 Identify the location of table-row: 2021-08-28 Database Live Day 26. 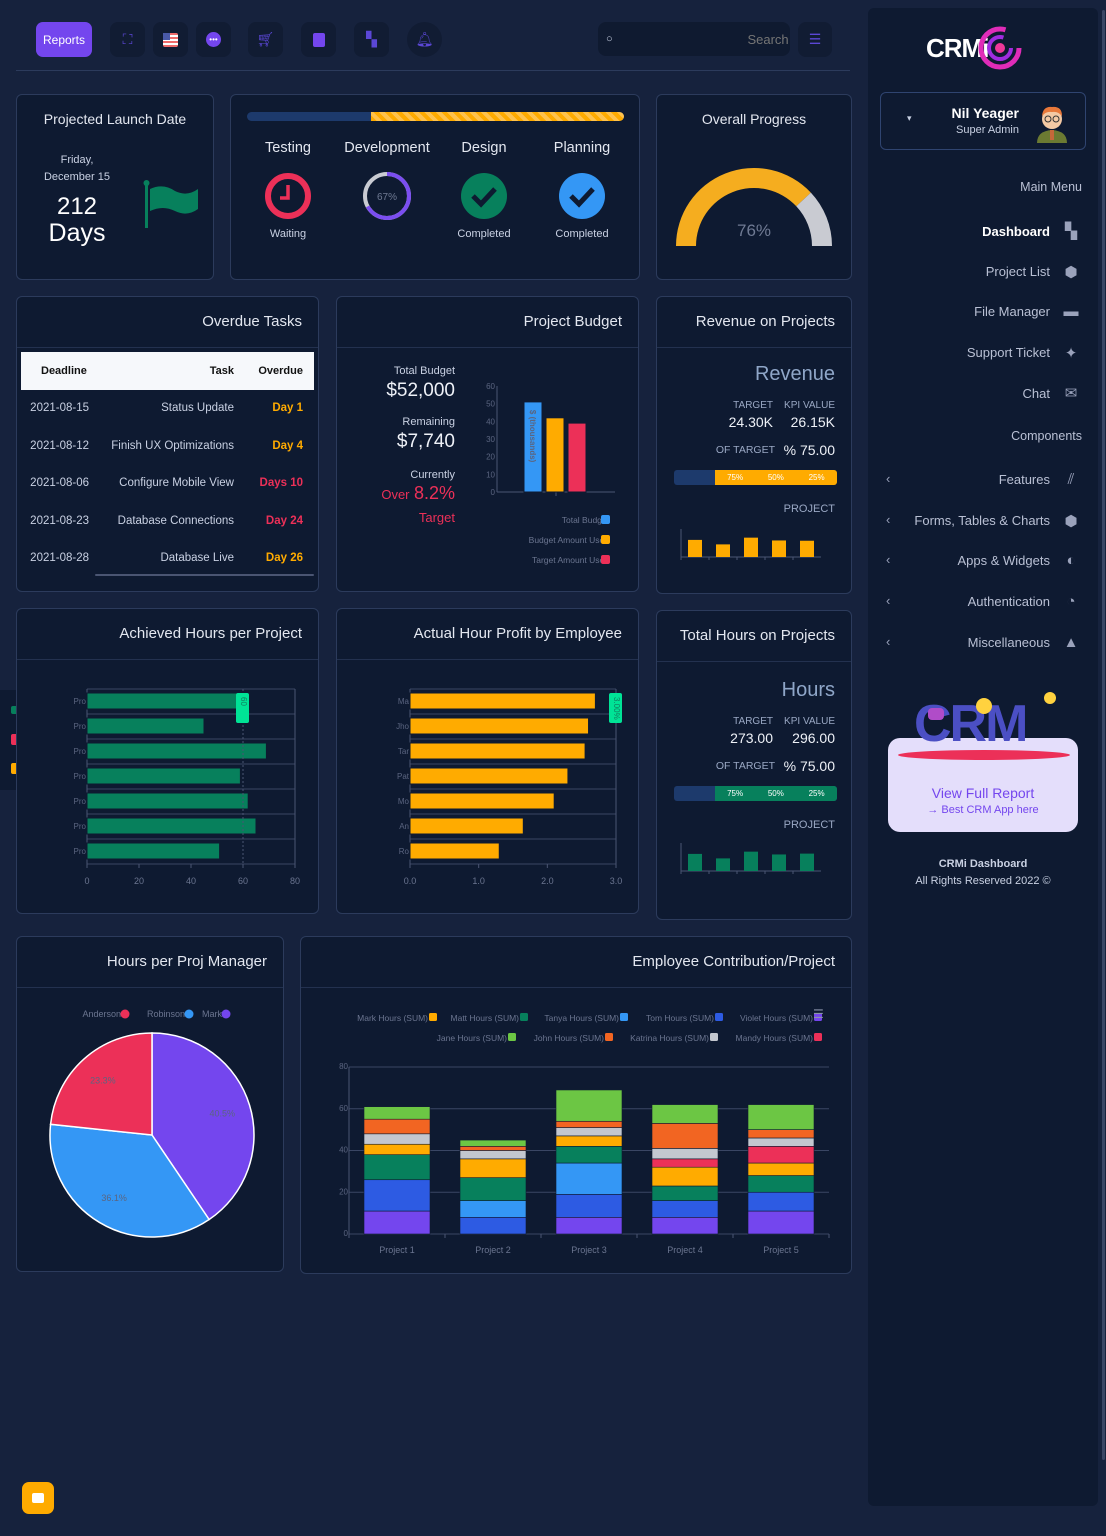
(167, 562).